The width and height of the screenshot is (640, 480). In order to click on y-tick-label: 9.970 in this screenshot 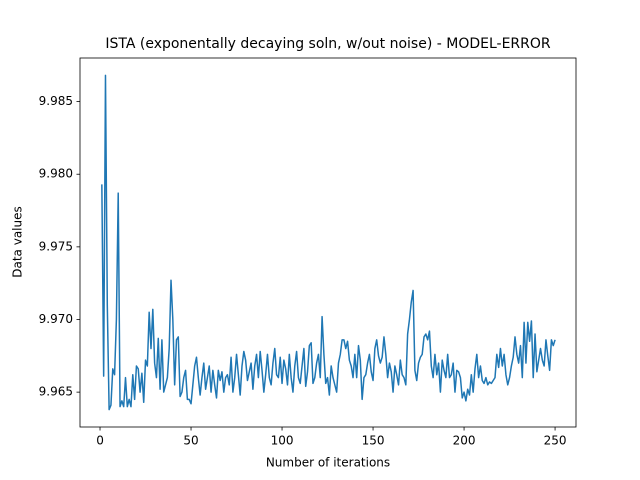, I will do `click(56, 319)`.